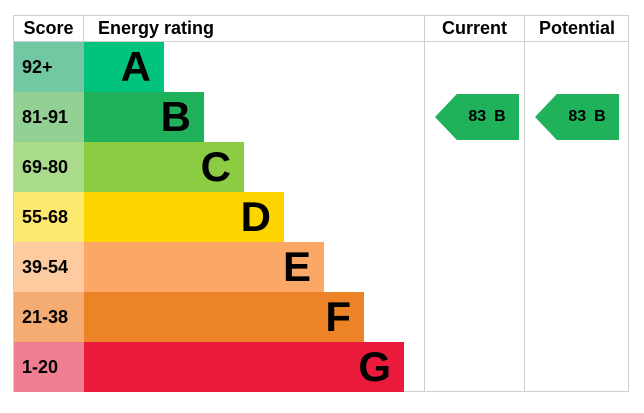 The width and height of the screenshot is (644, 413). What do you see at coordinates (576, 28) in the screenshot?
I see `header-potential: Potential` at bounding box center [576, 28].